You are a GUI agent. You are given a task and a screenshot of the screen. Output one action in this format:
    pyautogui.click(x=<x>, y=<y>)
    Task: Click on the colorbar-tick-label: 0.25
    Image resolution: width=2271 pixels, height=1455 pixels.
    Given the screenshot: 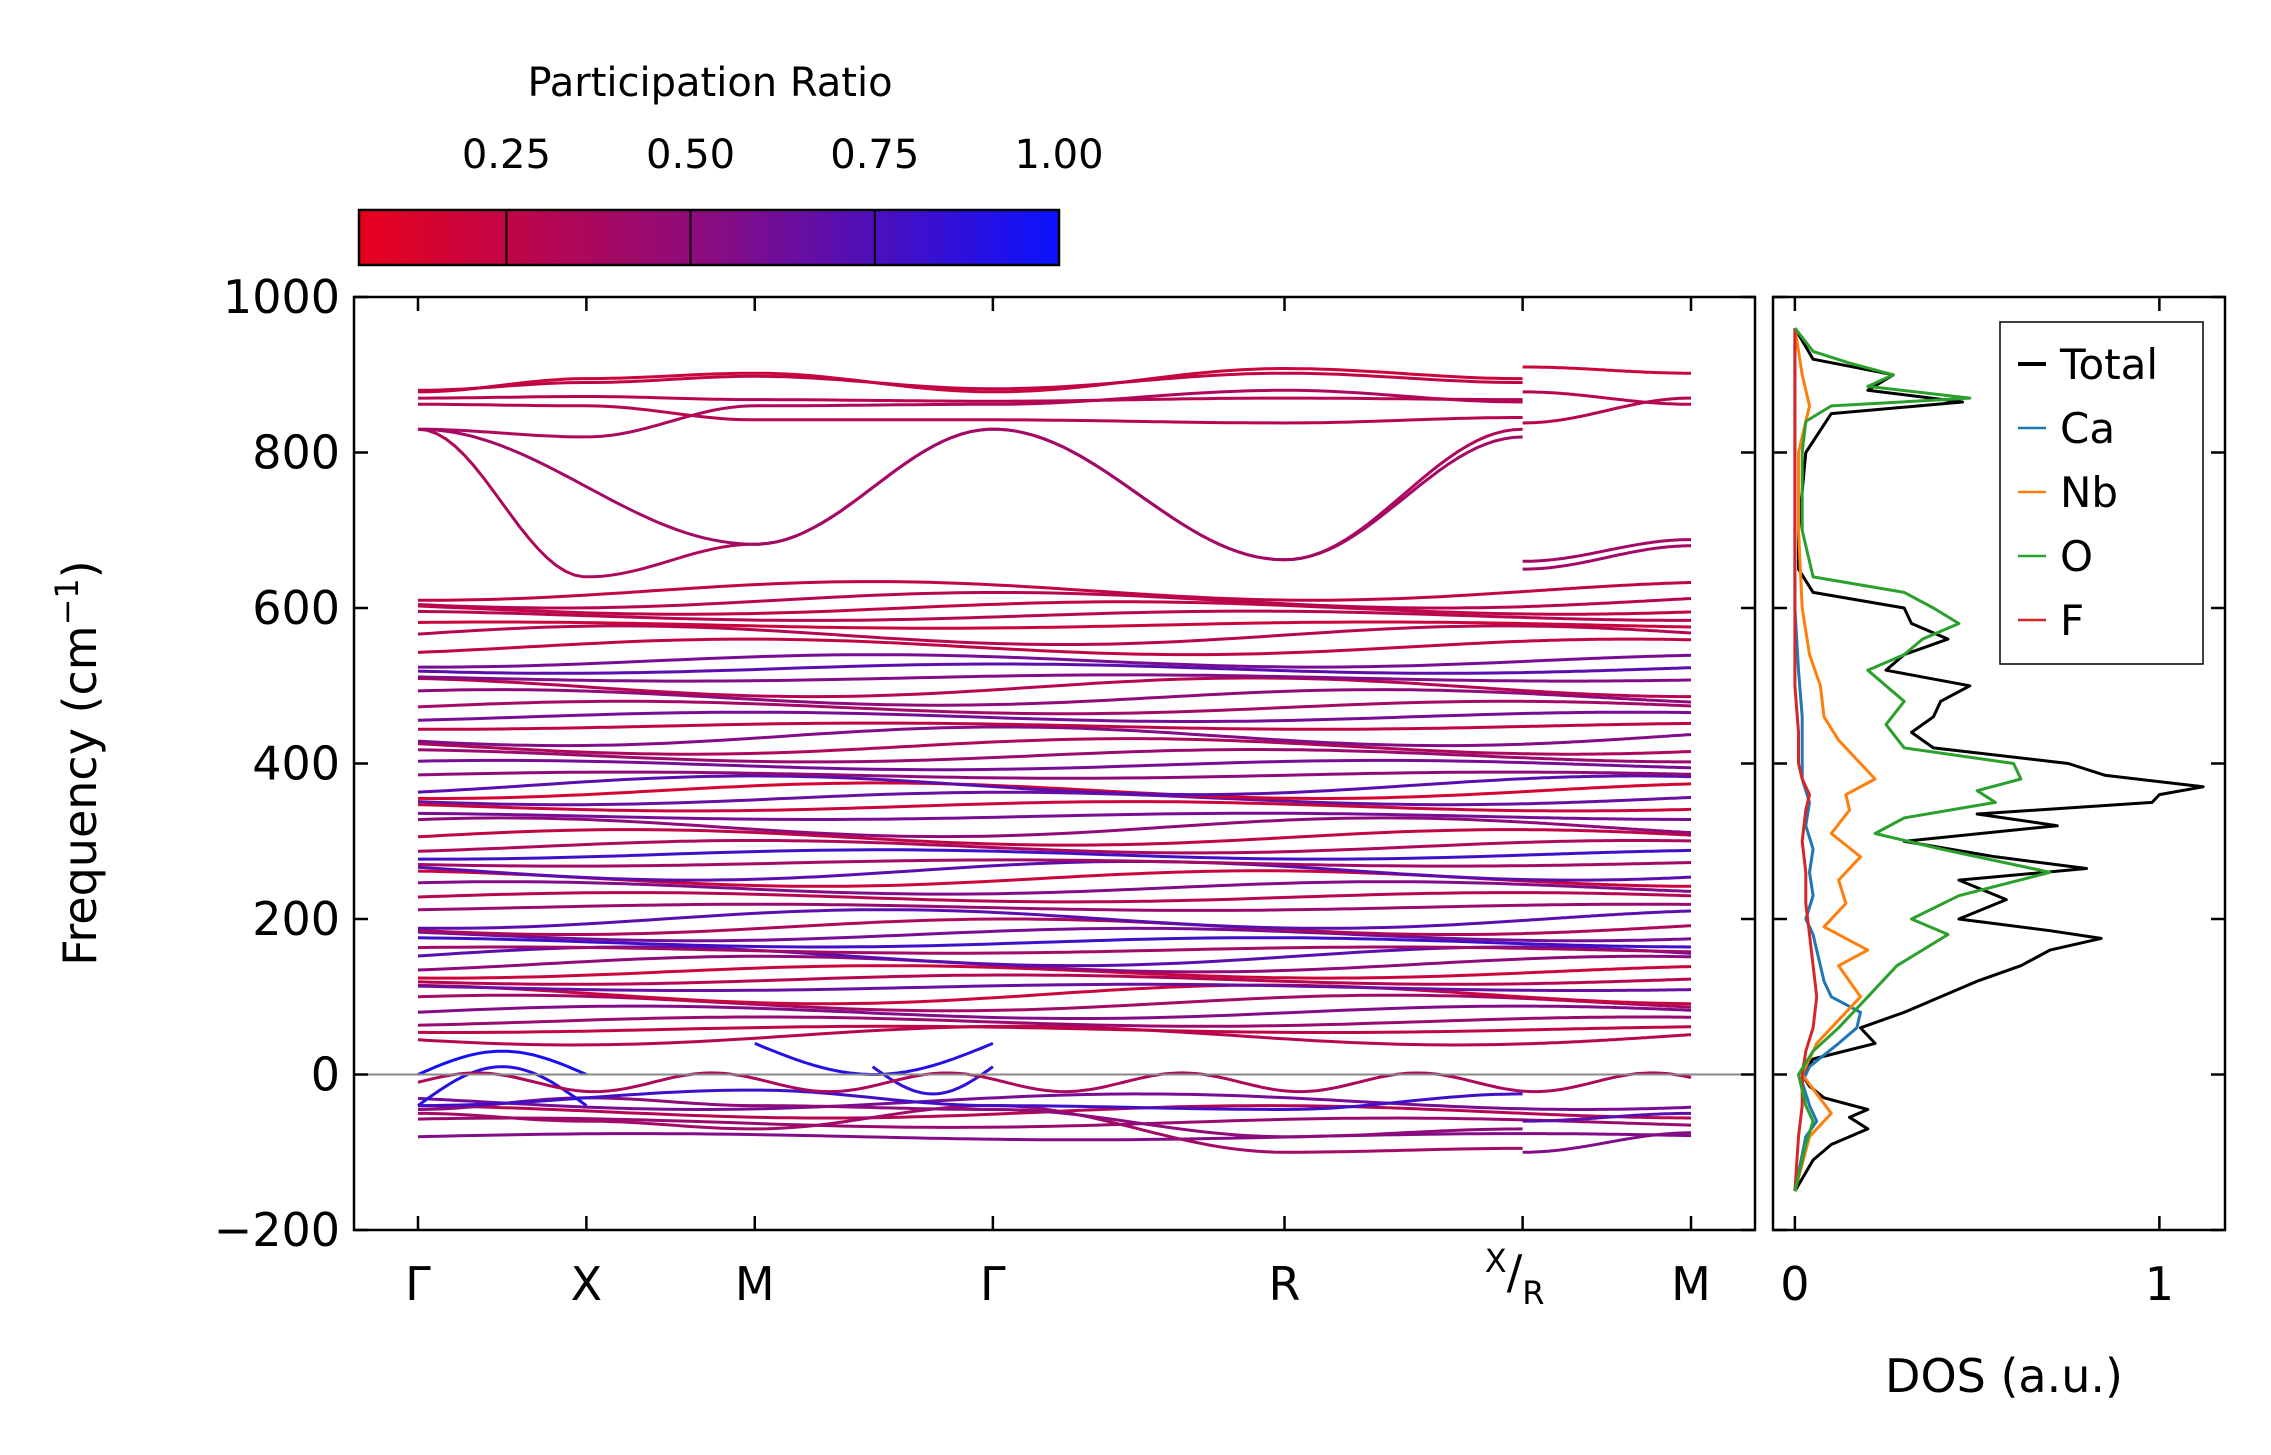 What is the action you would take?
    pyautogui.click(x=506, y=155)
    